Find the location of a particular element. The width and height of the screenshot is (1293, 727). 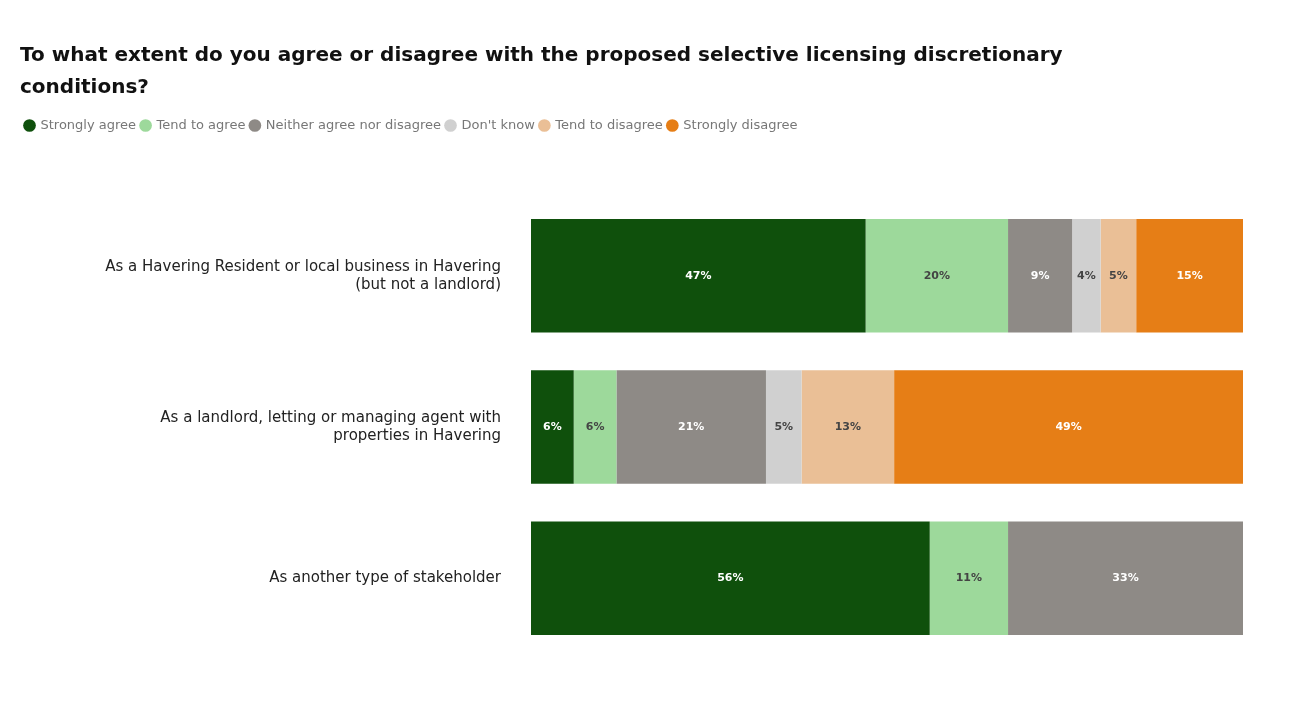

data-label: 21% is located at coordinates (691, 426).